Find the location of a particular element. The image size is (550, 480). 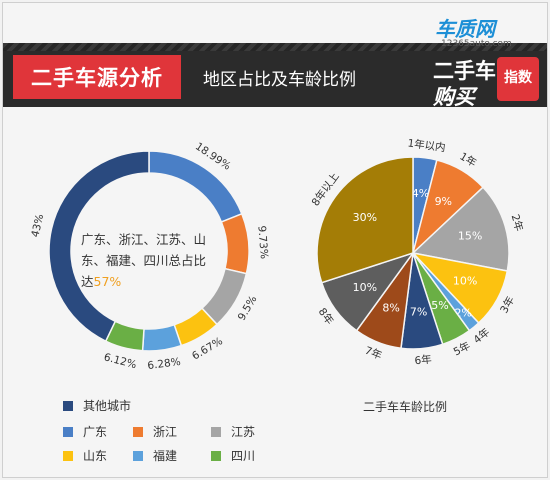

brand-logo: 车质网 12365auto.com 二手车 购买 指数 is located at coordinates (486, 57).